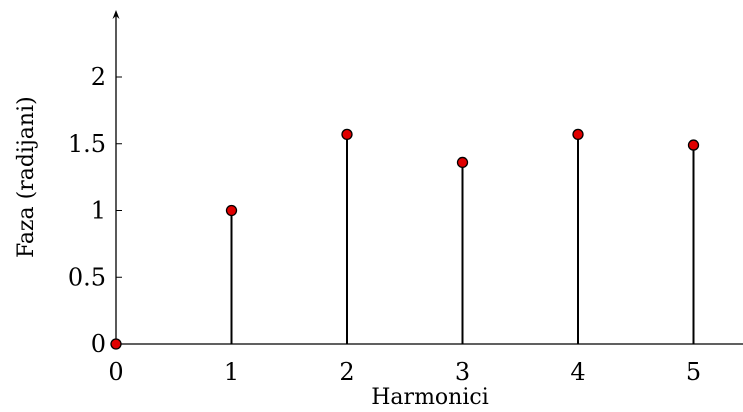  Describe the element at coordinates (693, 372) in the screenshot. I see `x-tick-label: 5` at that location.